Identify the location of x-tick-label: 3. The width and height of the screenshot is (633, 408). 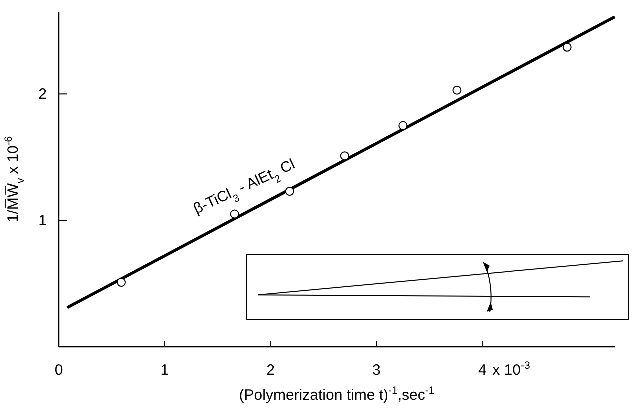
(376, 370).